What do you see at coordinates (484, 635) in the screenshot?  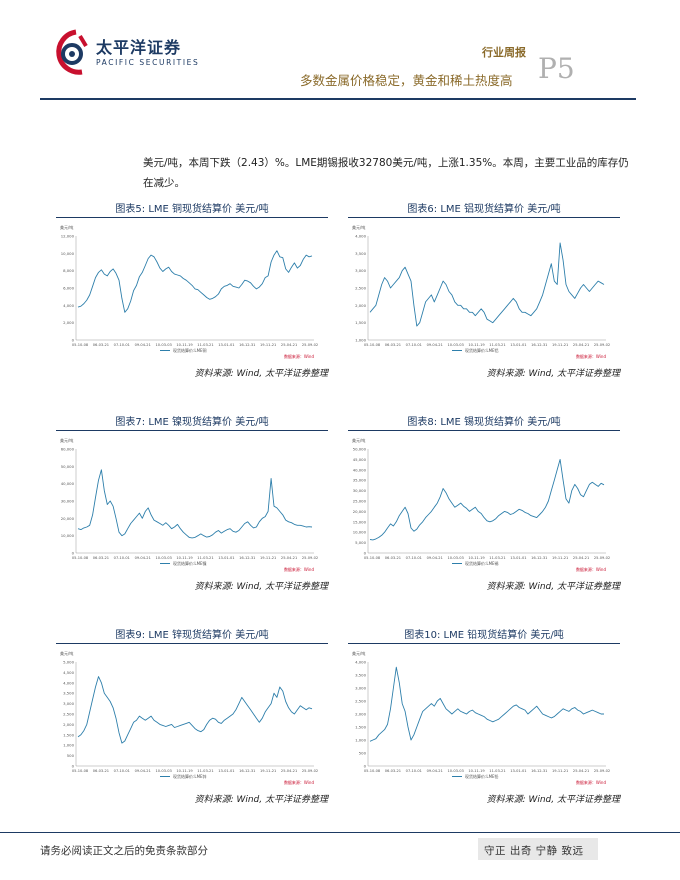 I see `figure-title: 图表10: LME 铅现货结算价 美元/吨` at bounding box center [484, 635].